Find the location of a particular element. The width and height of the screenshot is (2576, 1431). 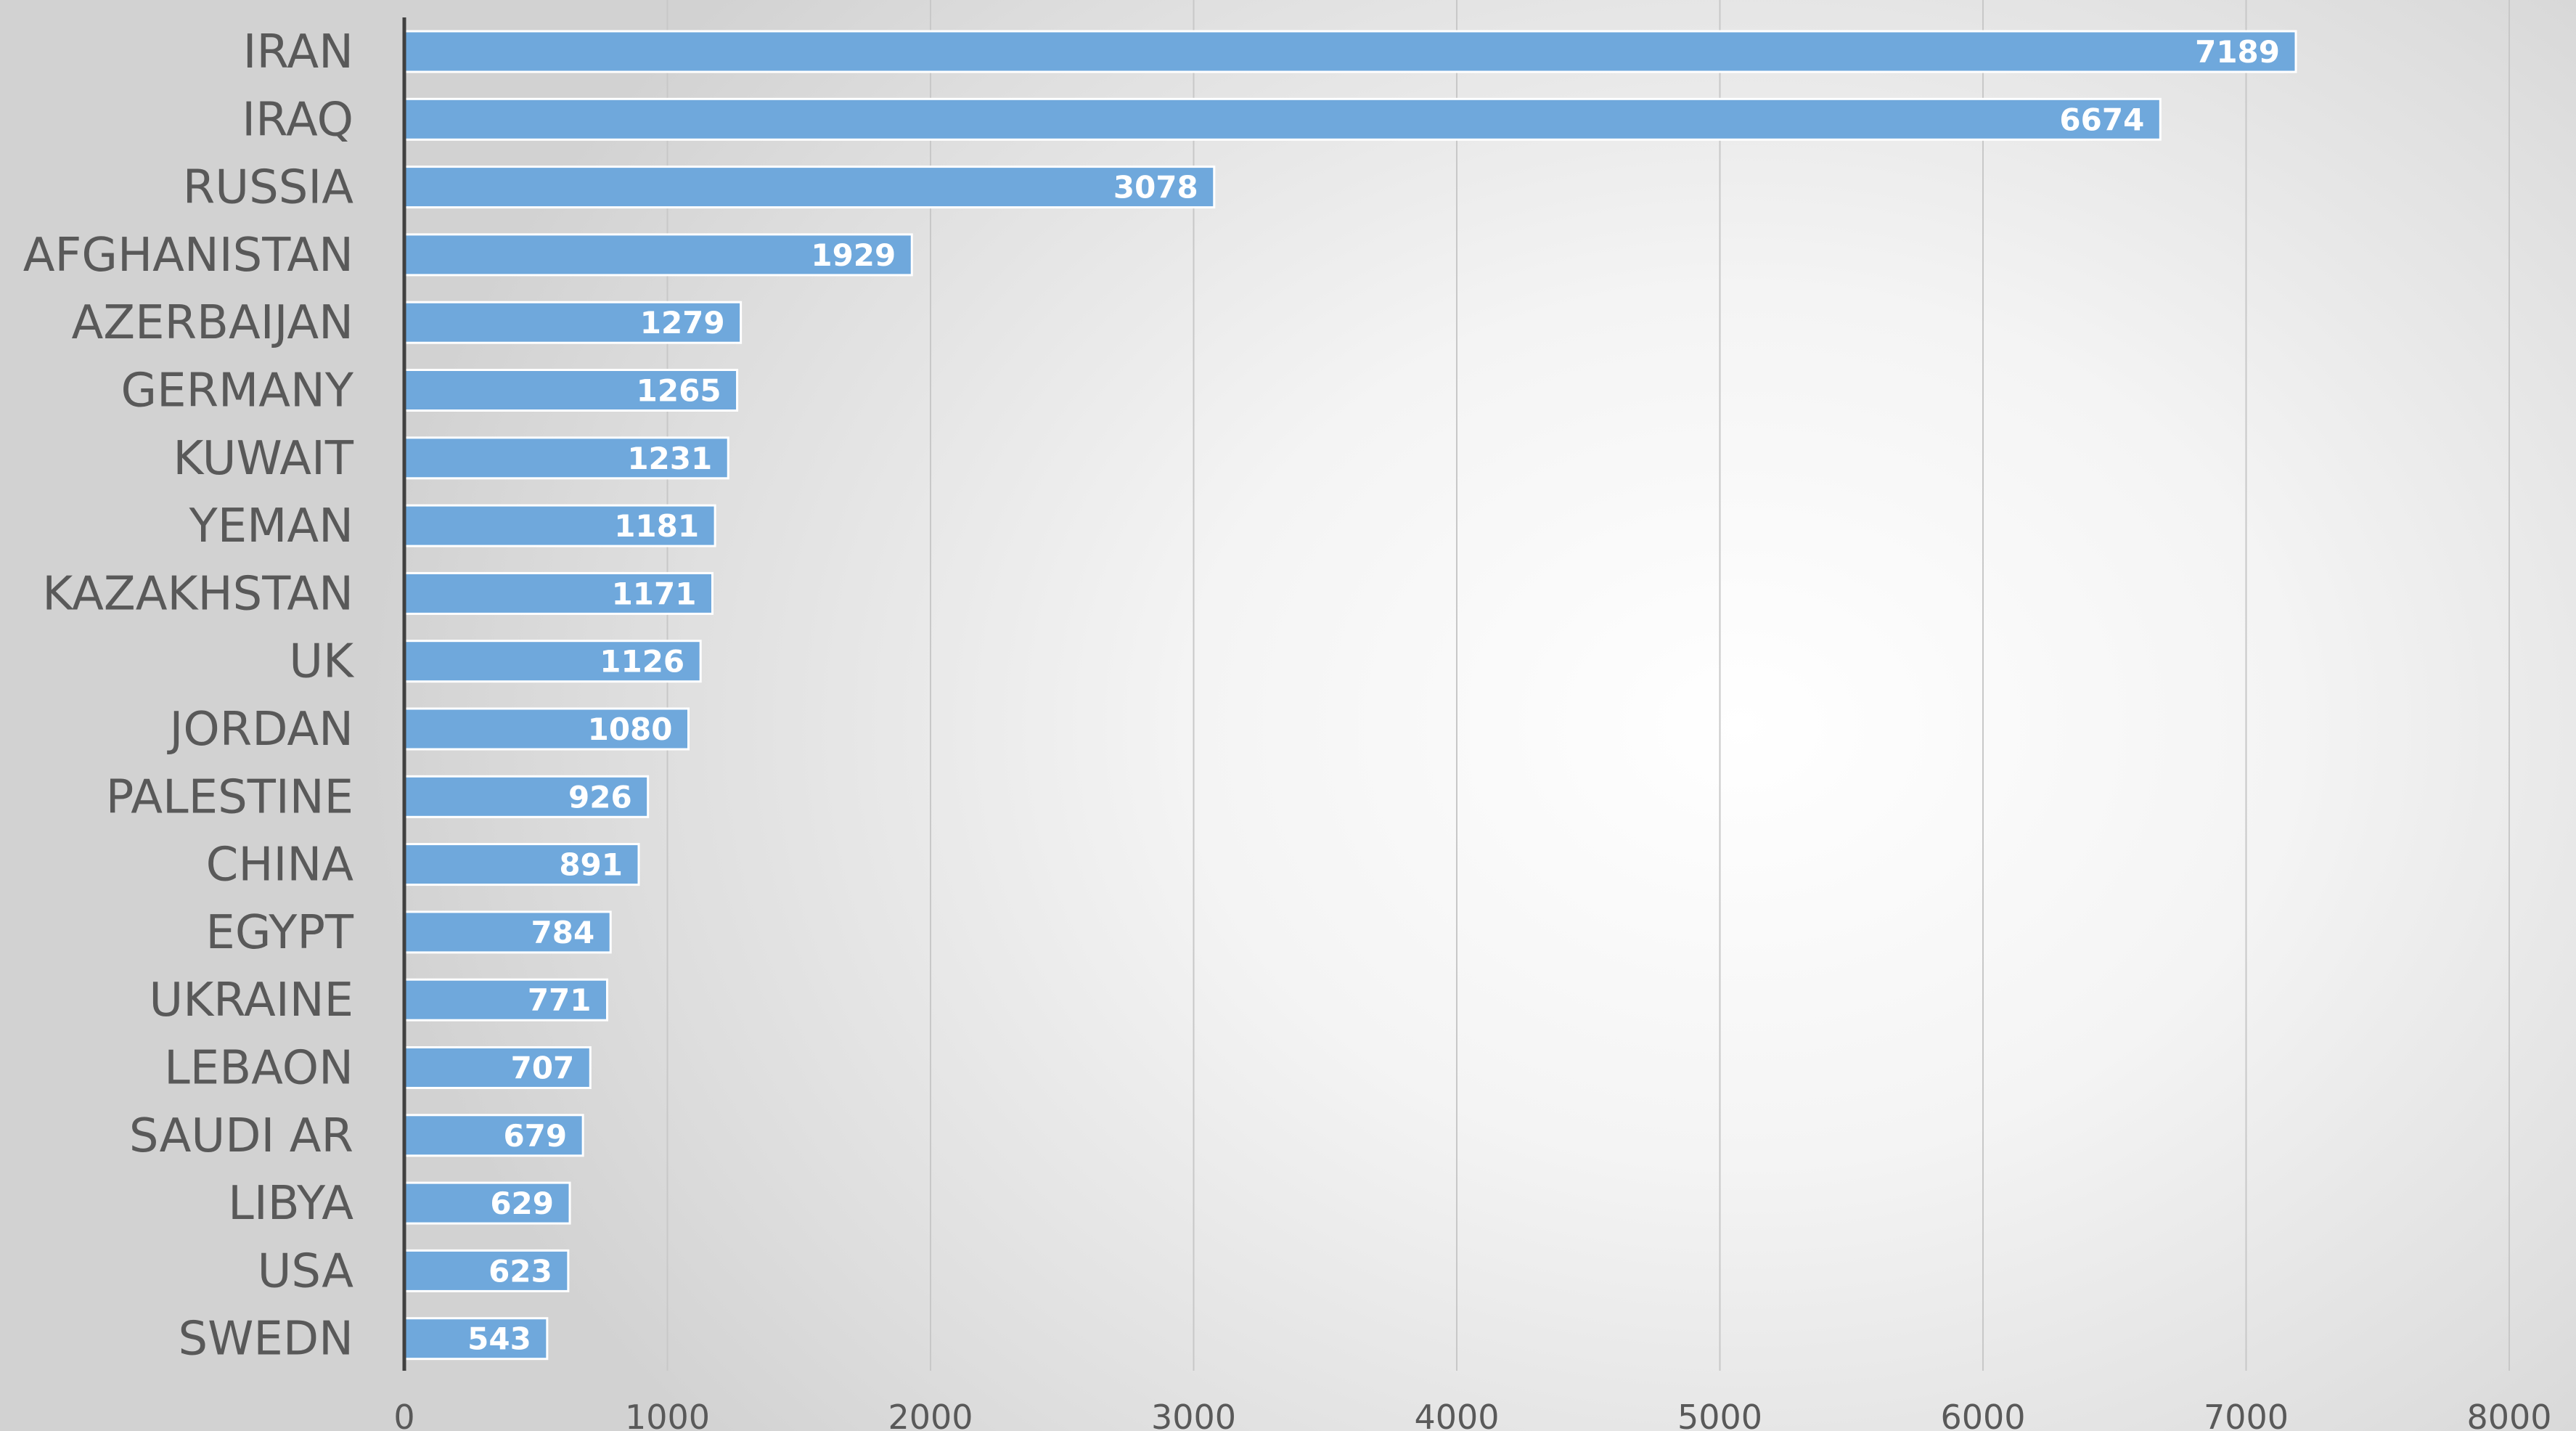

x-tick-label: 8000 is located at coordinates (2508, 1414).